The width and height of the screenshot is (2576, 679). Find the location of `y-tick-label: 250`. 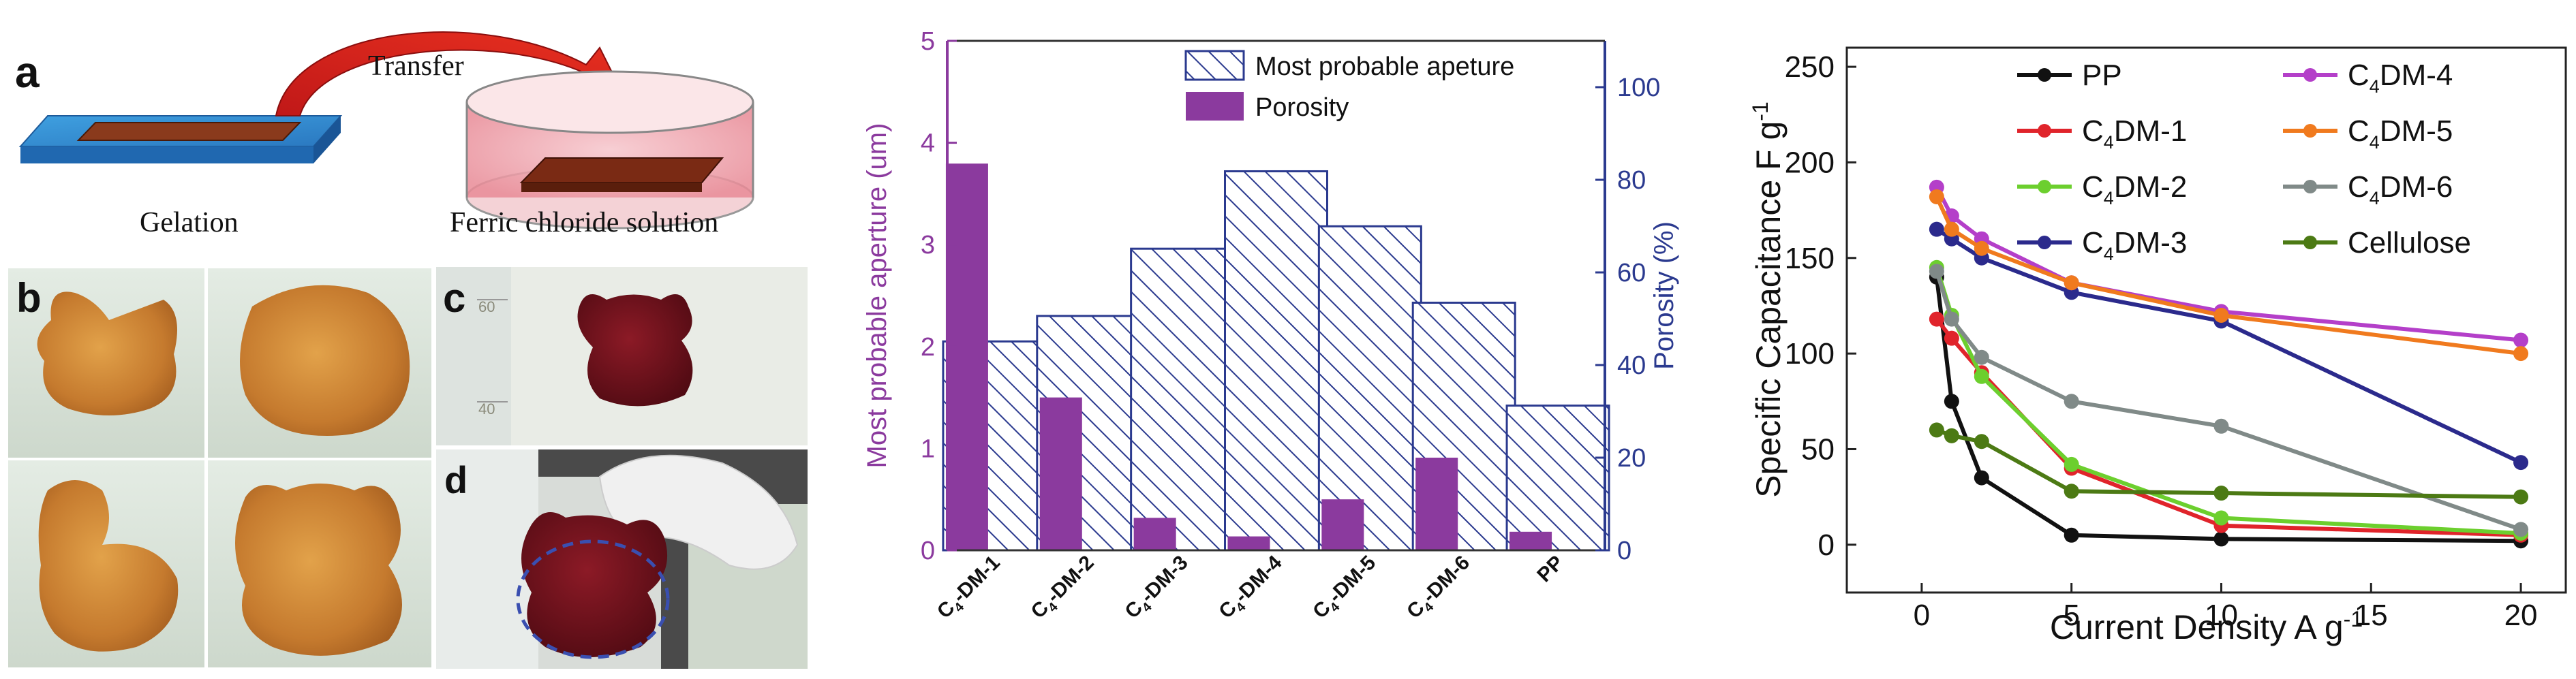

y-tick-label: 250 is located at coordinates (1810, 67).